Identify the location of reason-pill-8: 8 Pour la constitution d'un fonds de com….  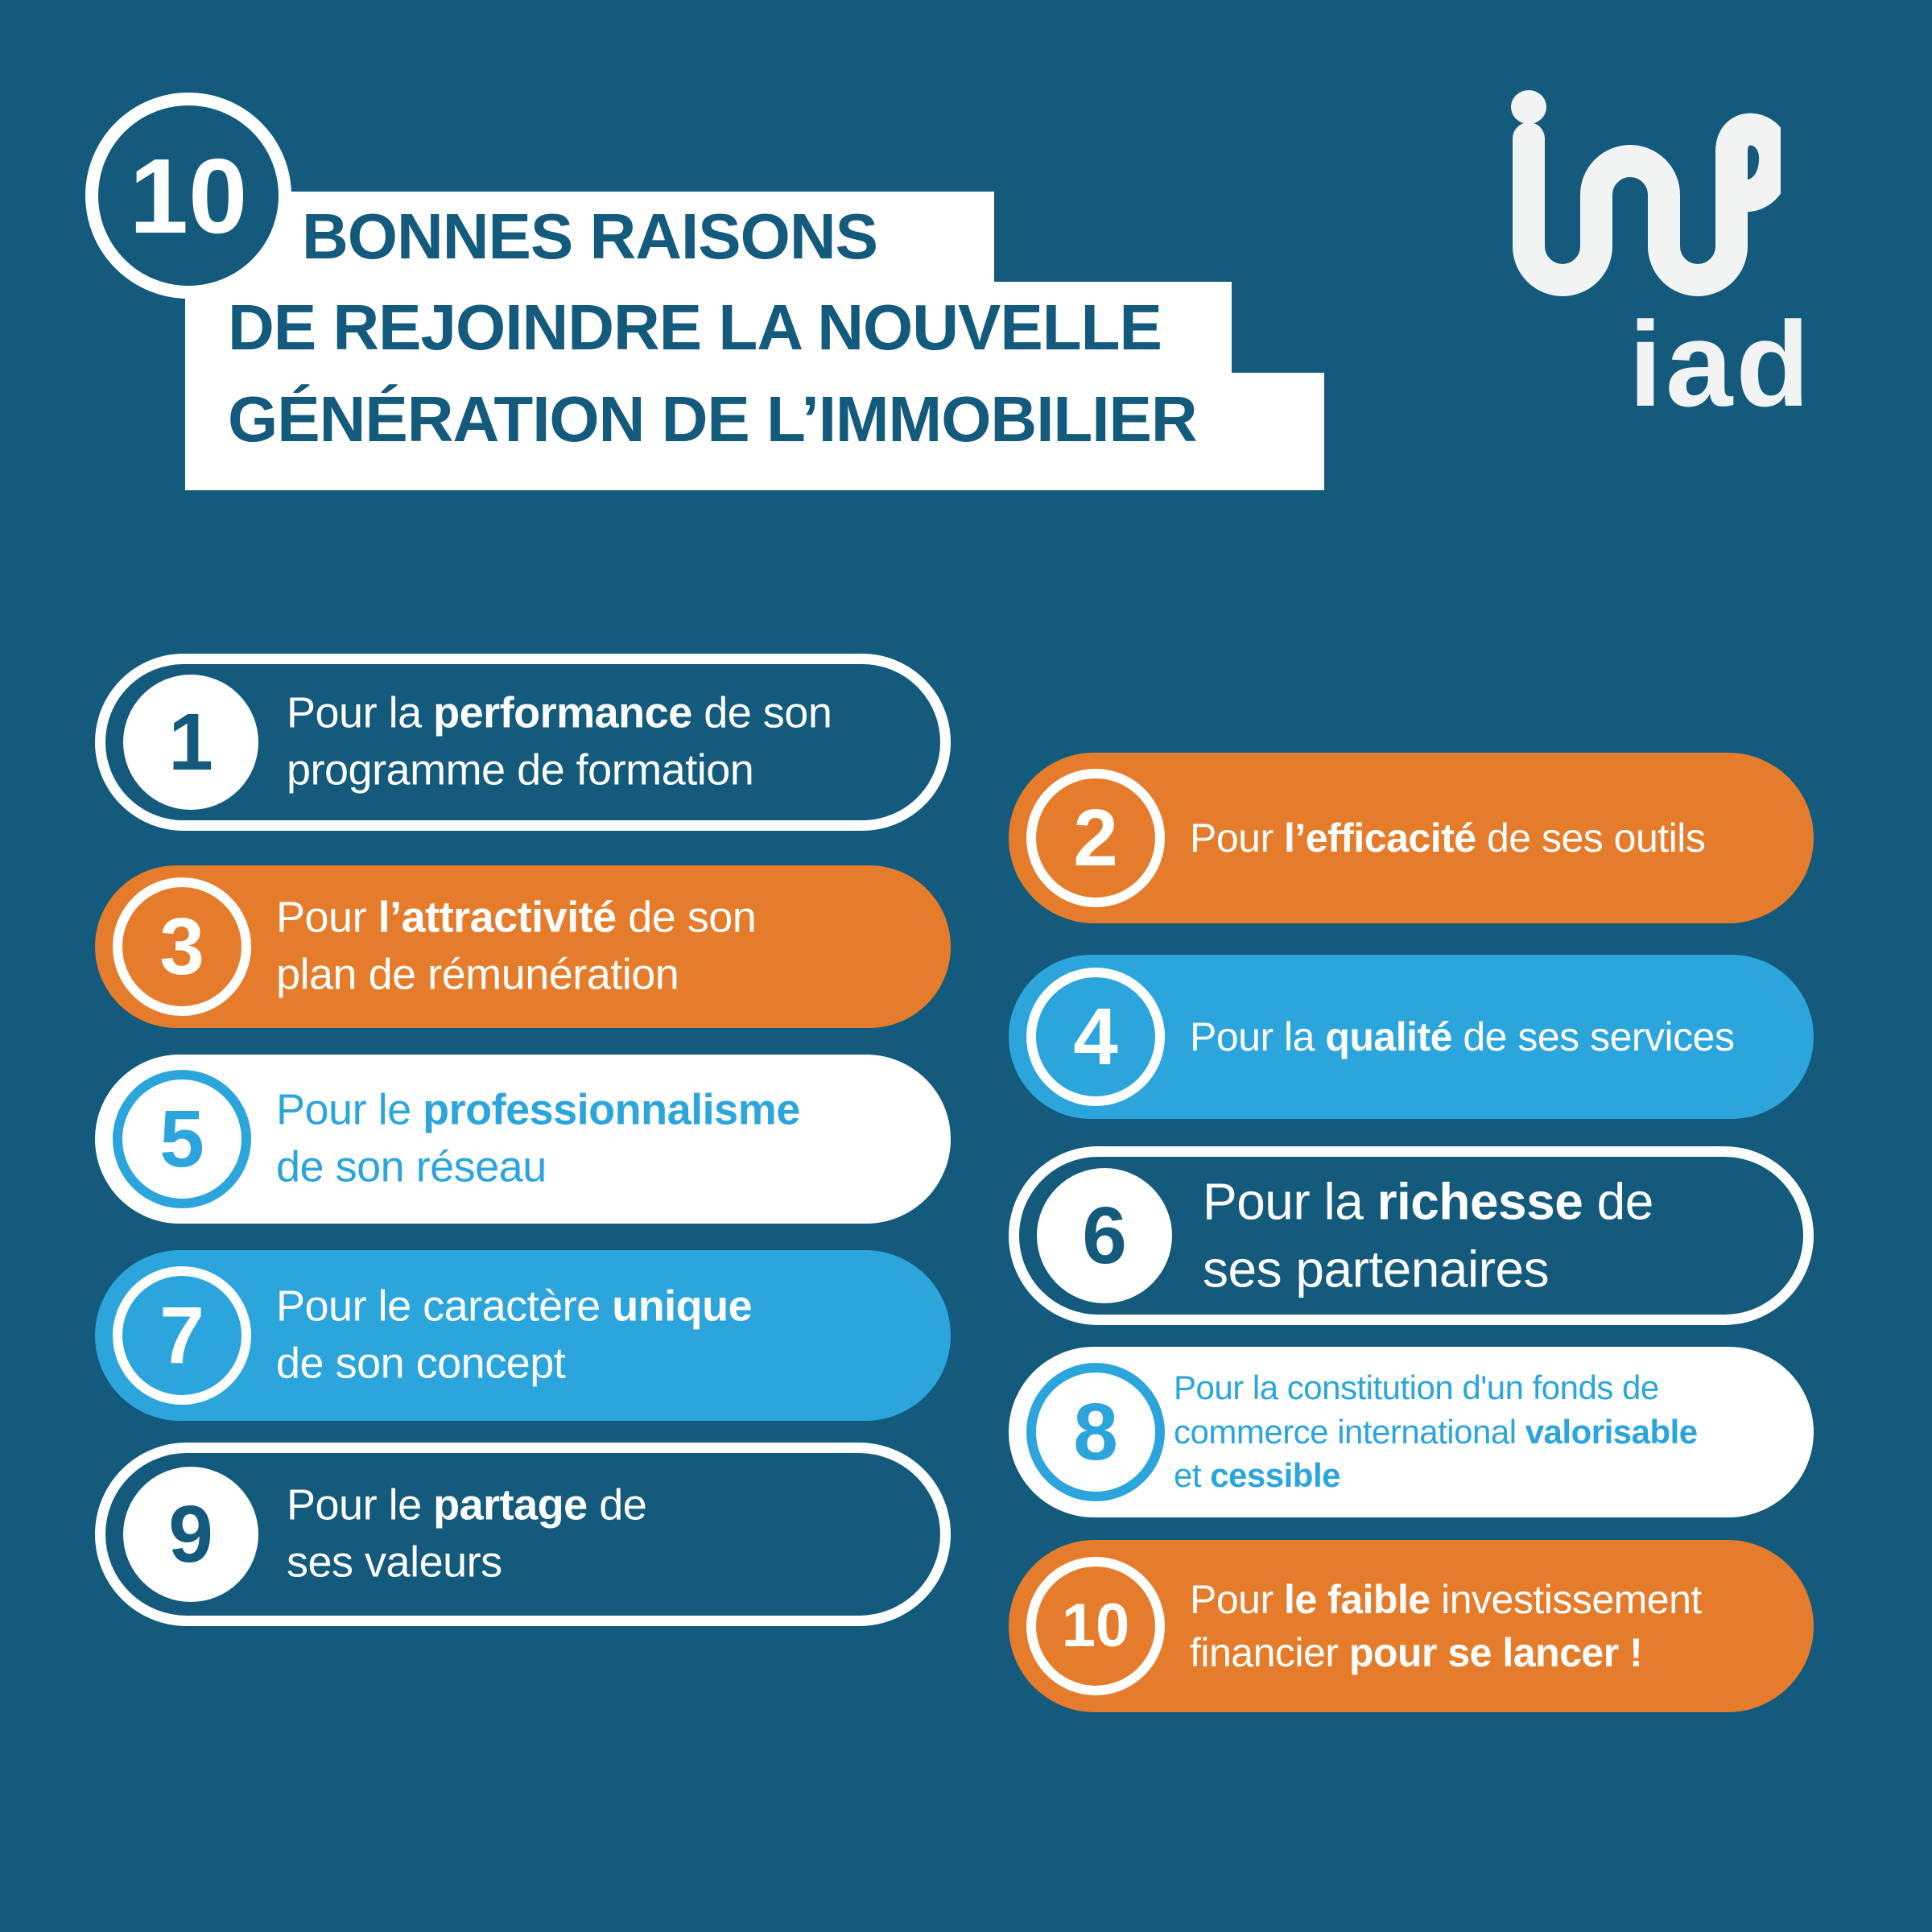
(1411, 1432).